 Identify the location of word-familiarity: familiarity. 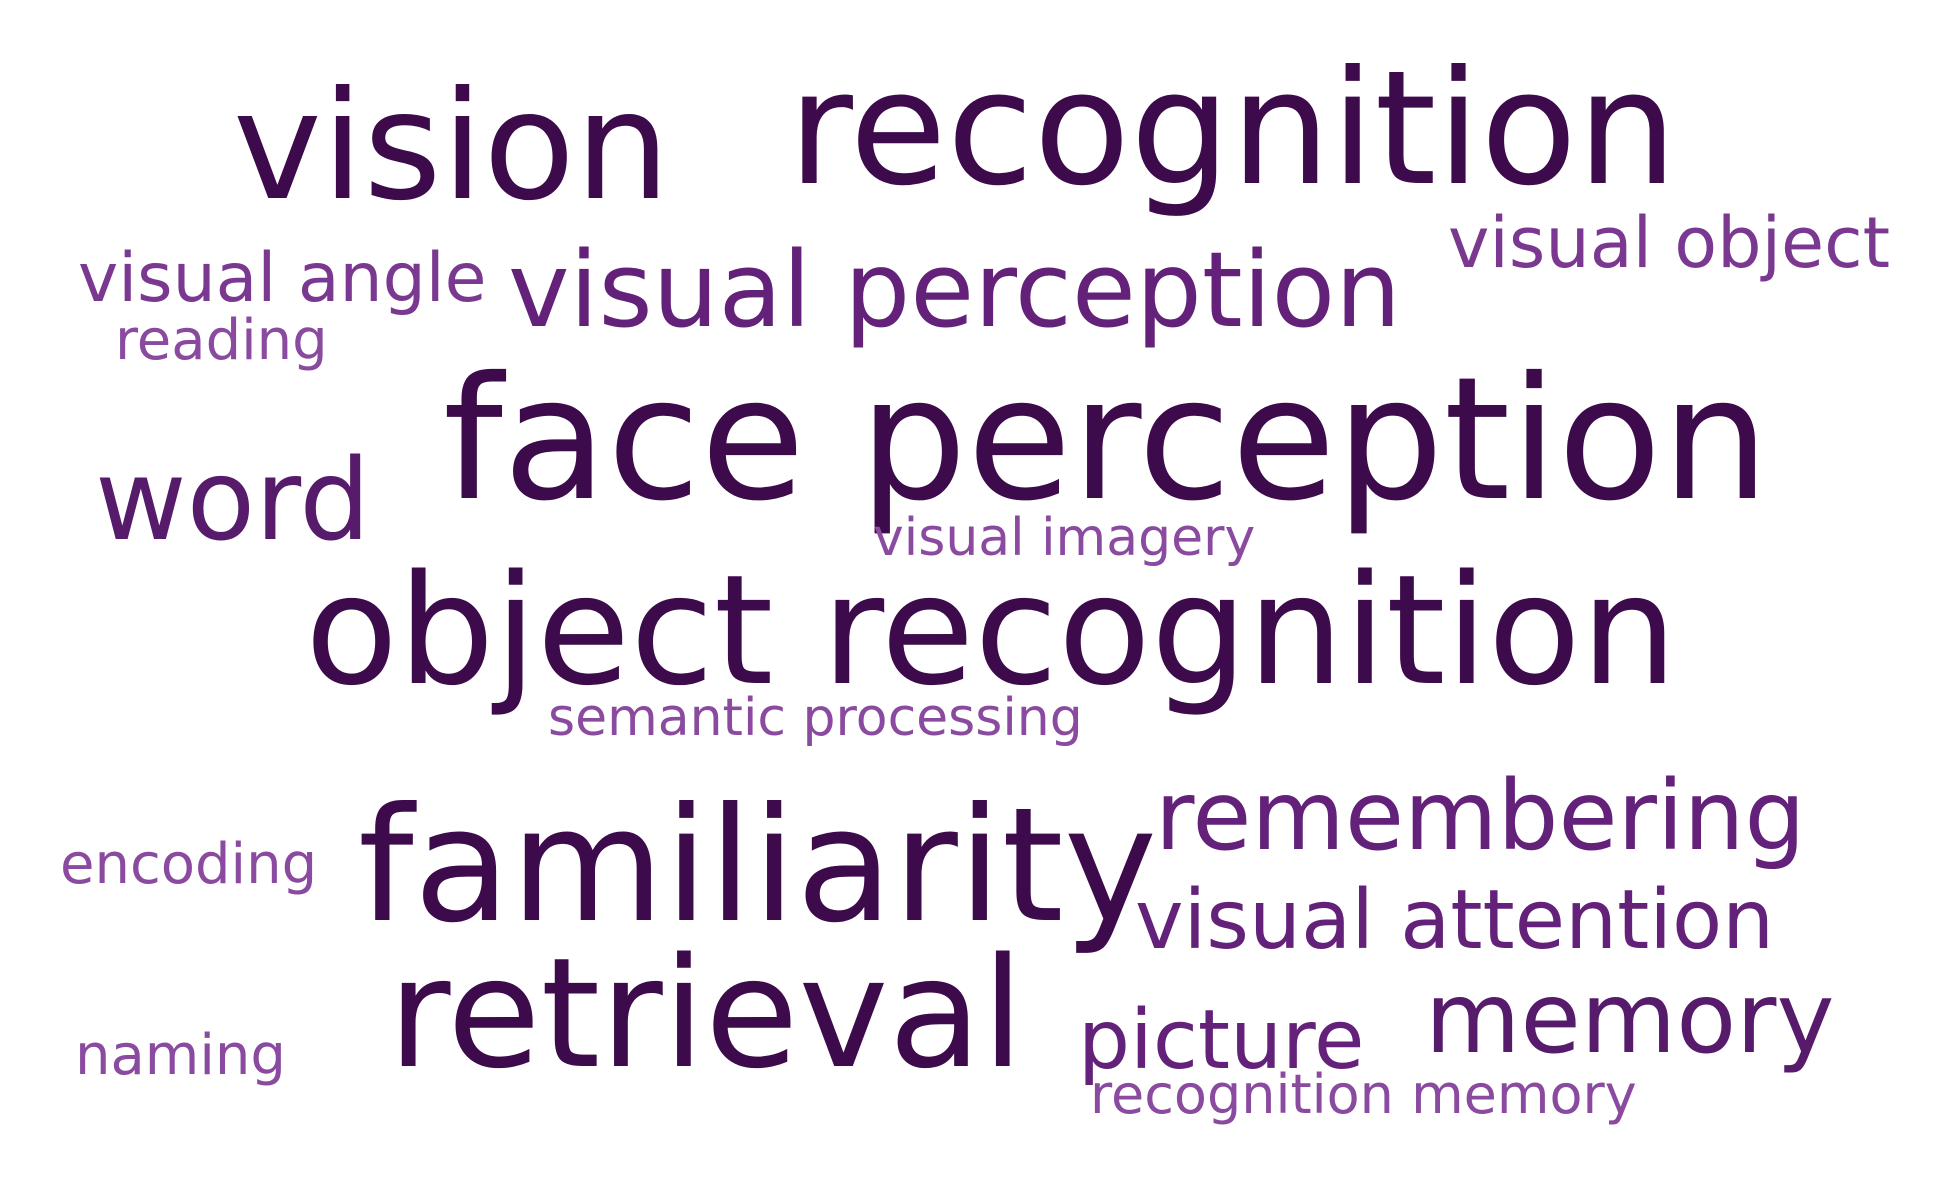
(758, 866).